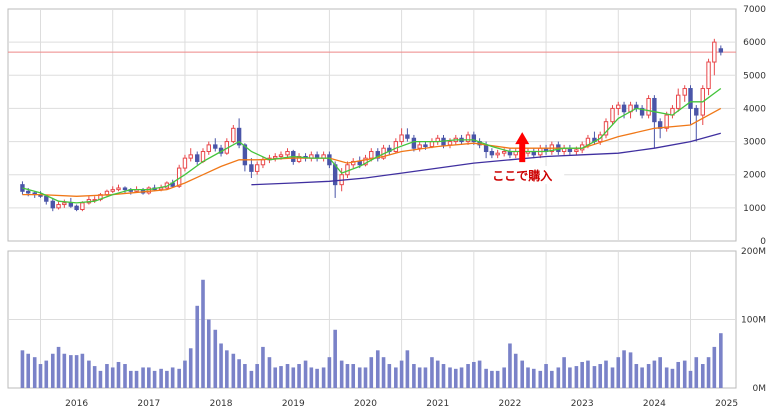 The width and height of the screenshot is (771, 414). I want to click on y-tick-label: 1000, so click(754, 209).